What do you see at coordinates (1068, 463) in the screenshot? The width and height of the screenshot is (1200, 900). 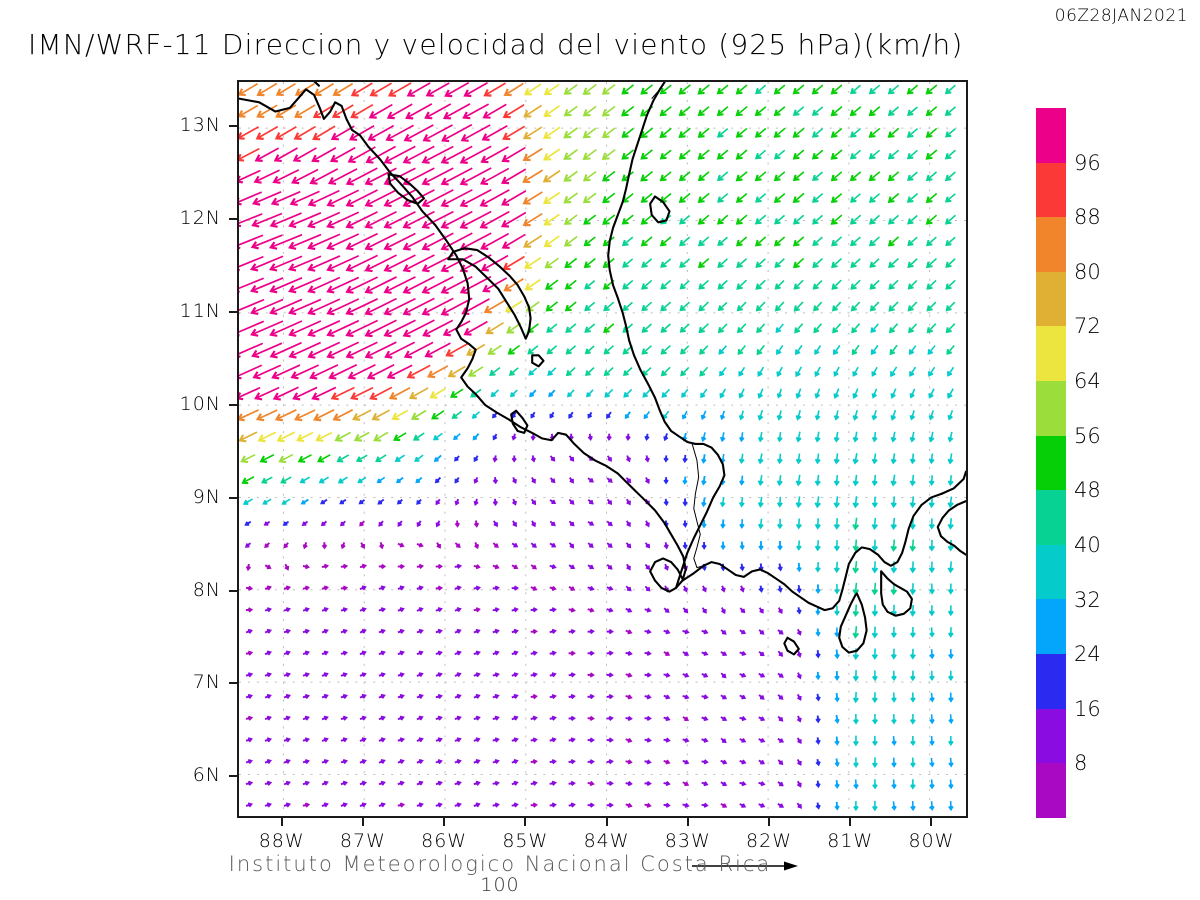 I see `speed-colorbar: 96 88 80 72 64 56 48 40 32 24 16 8` at bounding box center [1068, 463].